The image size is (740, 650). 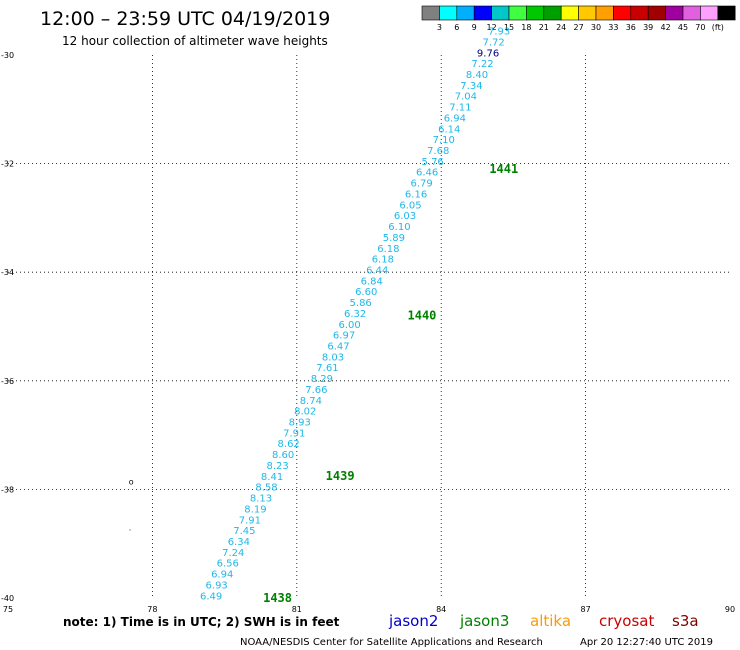 I want to click on wave-height-value: 7.24, so click(x=233, y=553).